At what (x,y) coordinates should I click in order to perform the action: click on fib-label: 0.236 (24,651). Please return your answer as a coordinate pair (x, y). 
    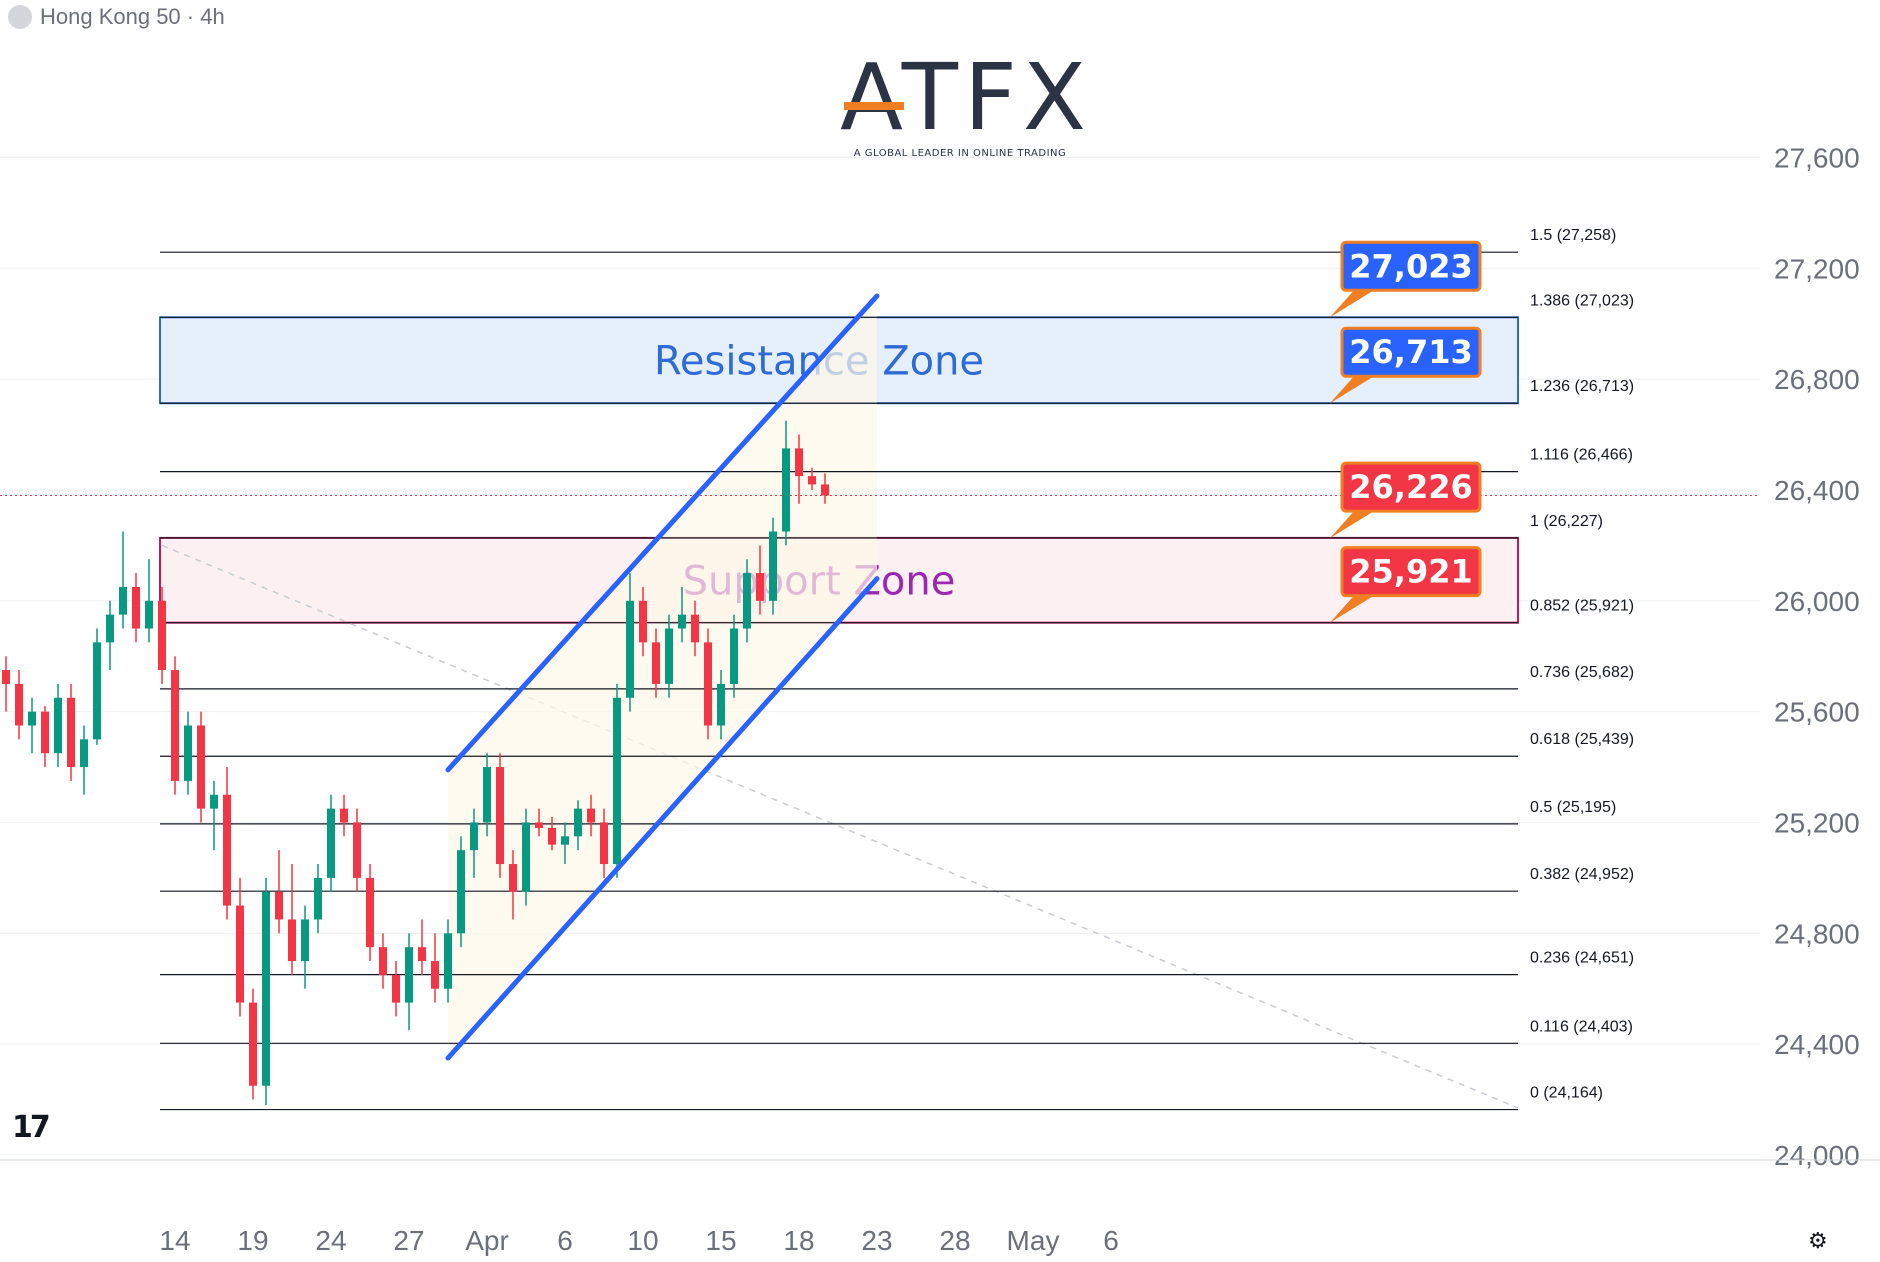
    Looking at the image, I should click on (1582, 958).